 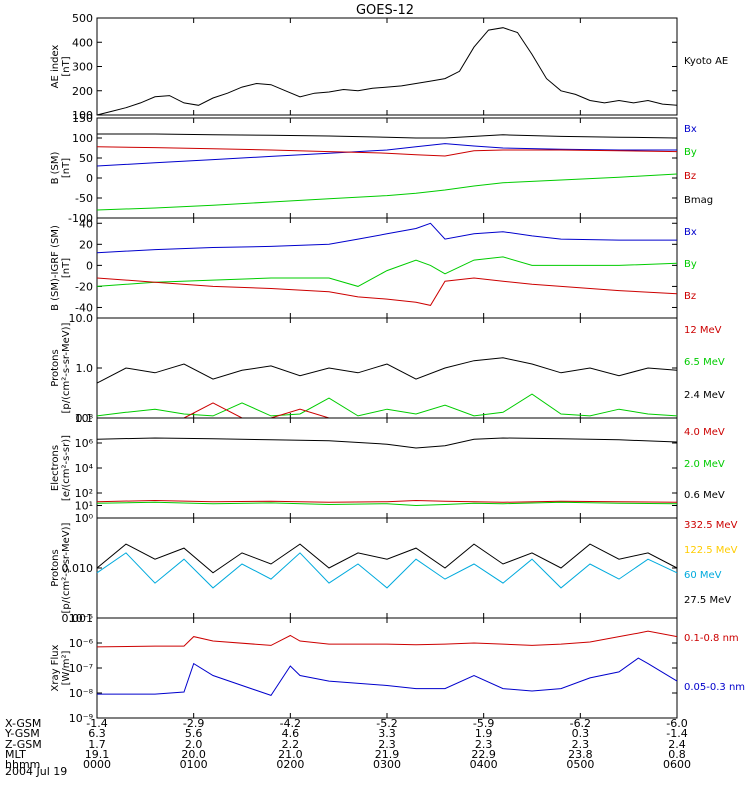 I want to click on ephemeris-value: 0400, so click(x=484, y=764).